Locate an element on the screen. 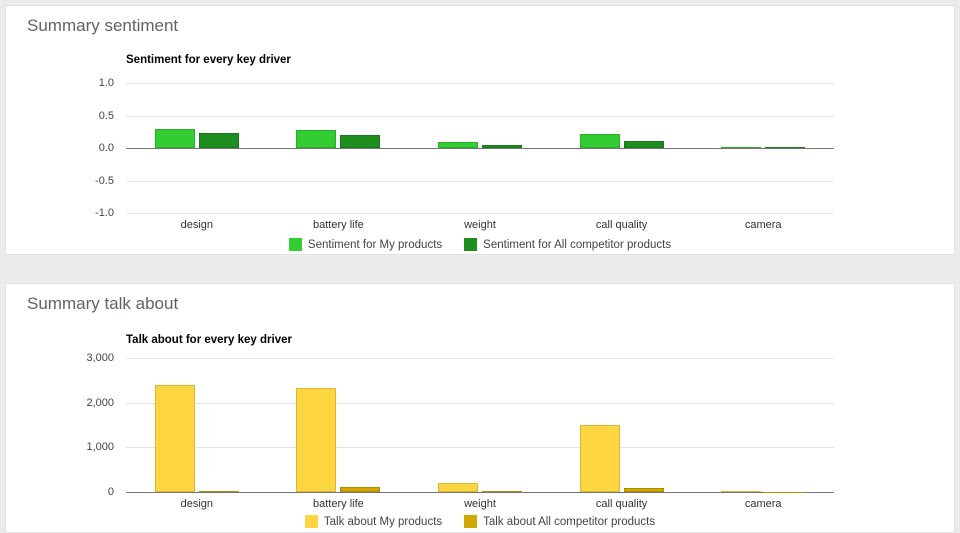 This screenshot has width=960, height=533. y-tick-label: 2,000 is located at coordinates (100, 402).